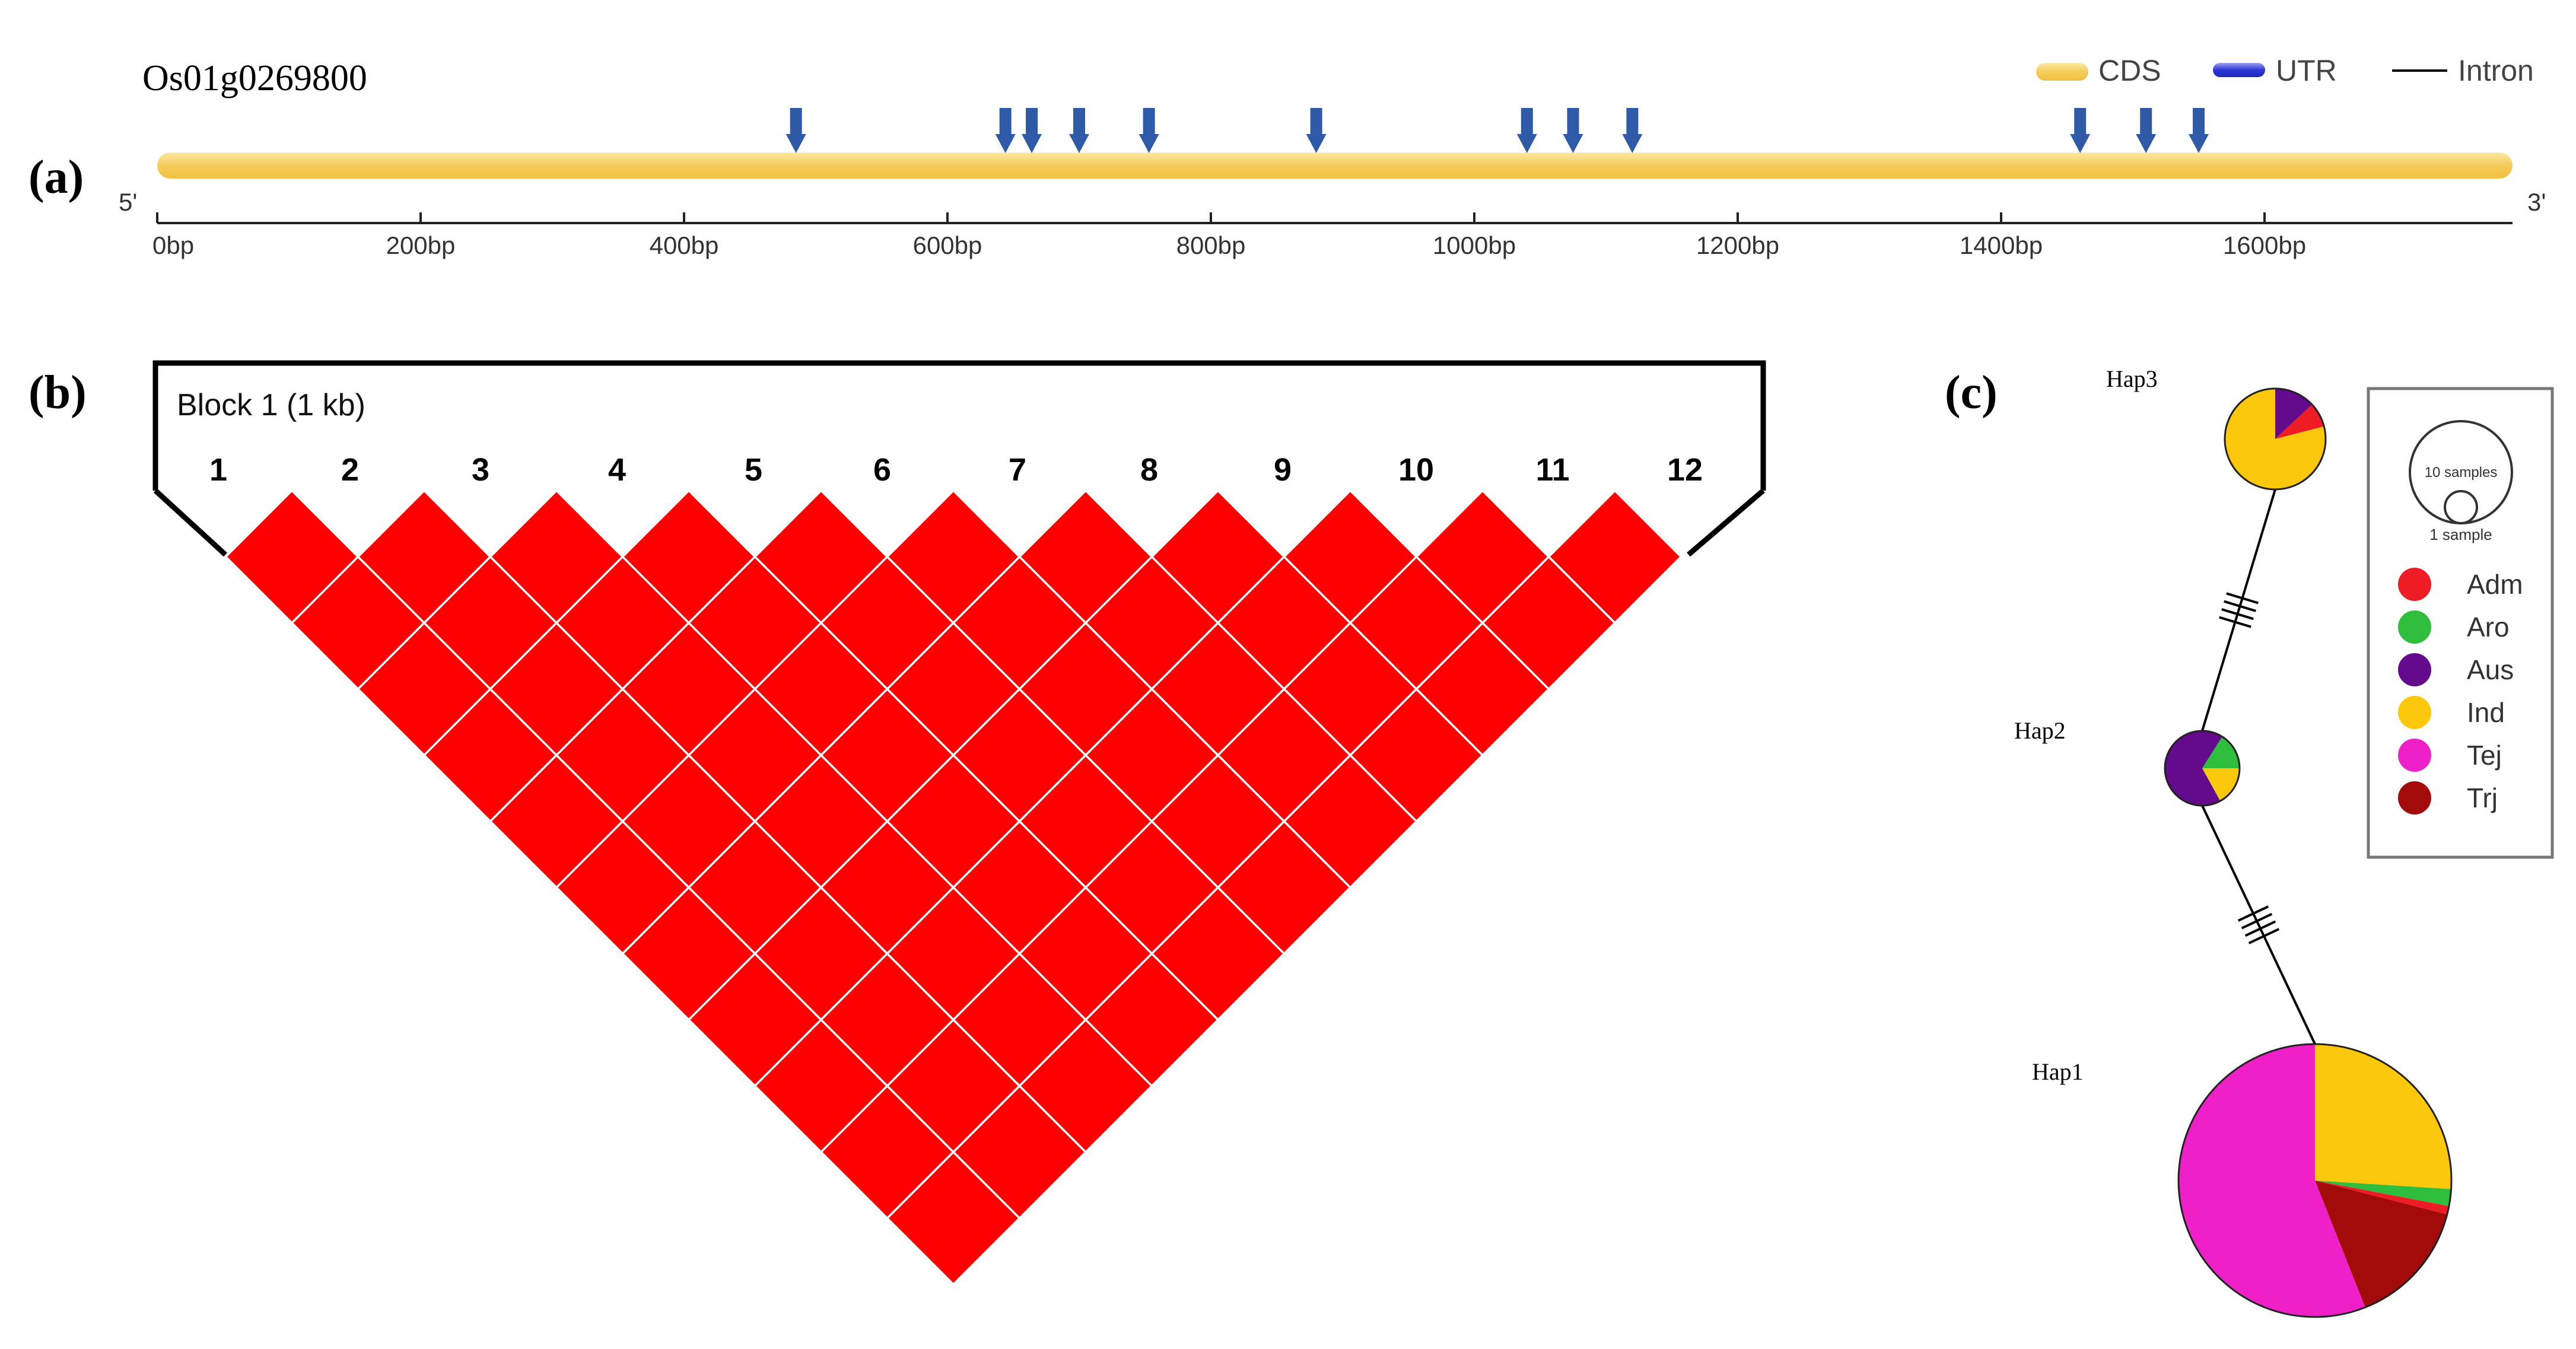 The image size is (2576, 1349). Describe the element at coordinates (128, 202) in the screenshot. I see `five-prime-end-label: 5'` at that location.